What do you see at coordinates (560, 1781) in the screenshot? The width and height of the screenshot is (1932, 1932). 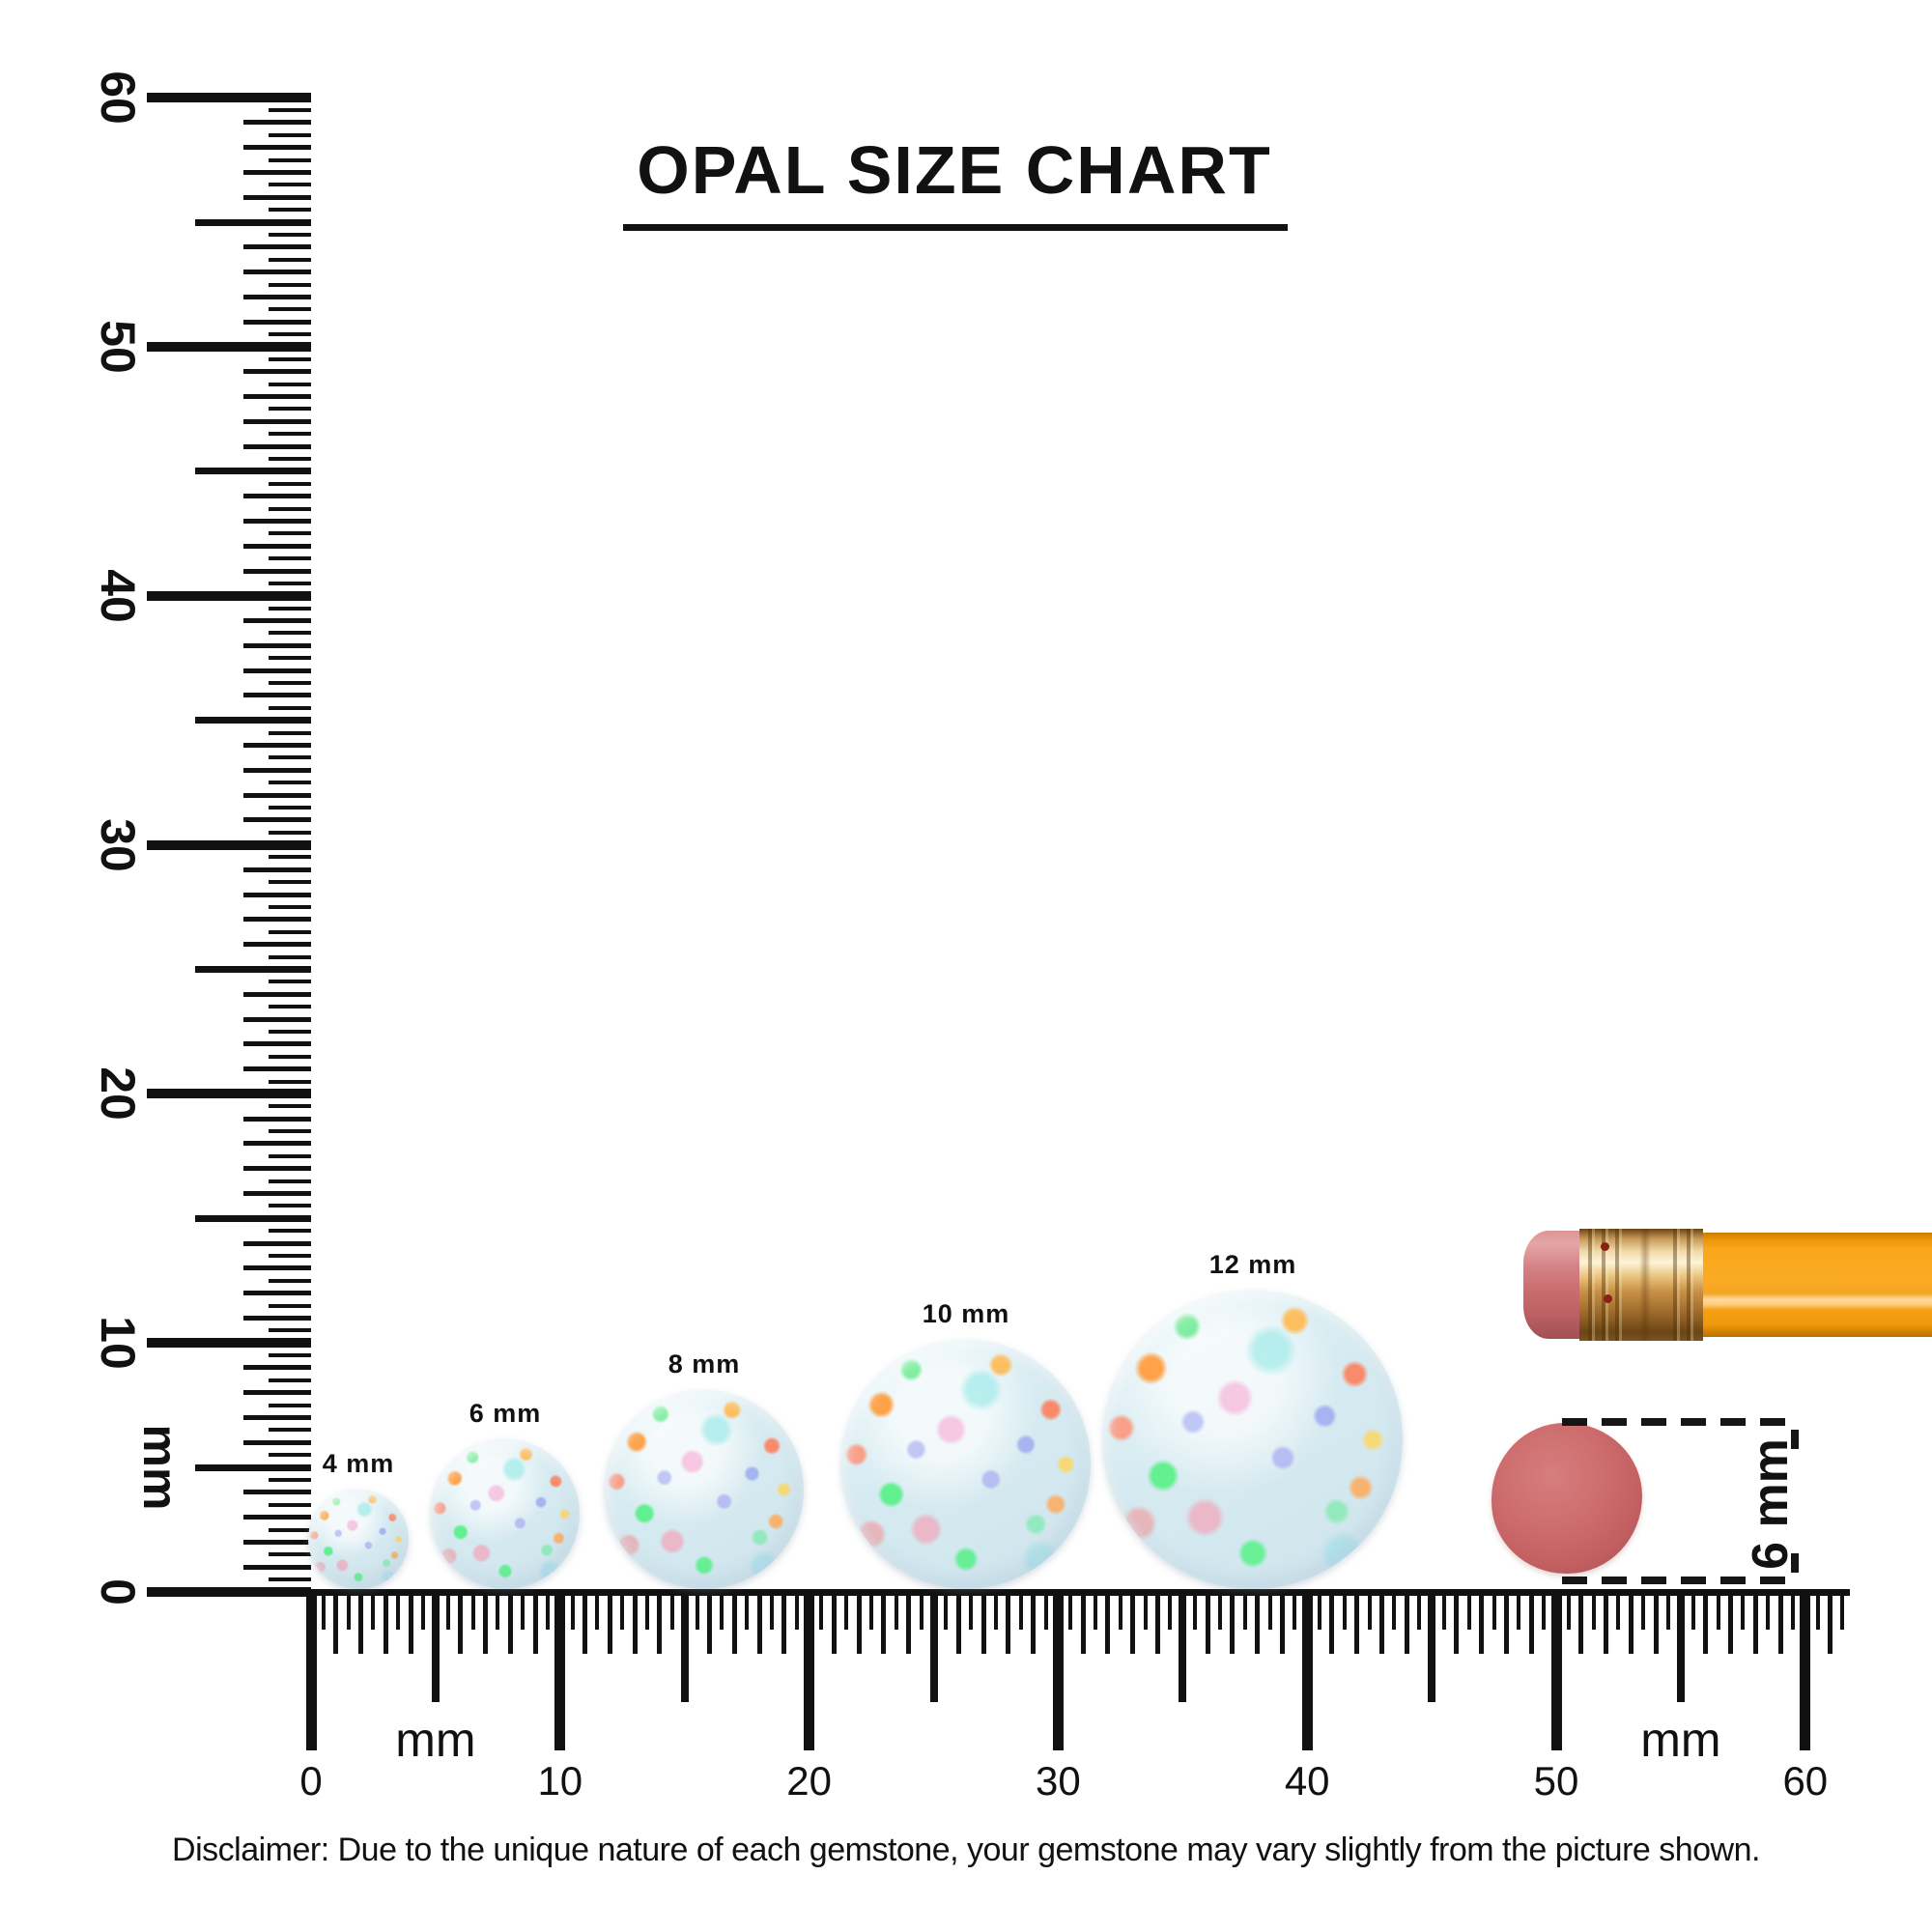 I see `horizontal-ruler-number-10: 10` at bounding box center [560, 1781].